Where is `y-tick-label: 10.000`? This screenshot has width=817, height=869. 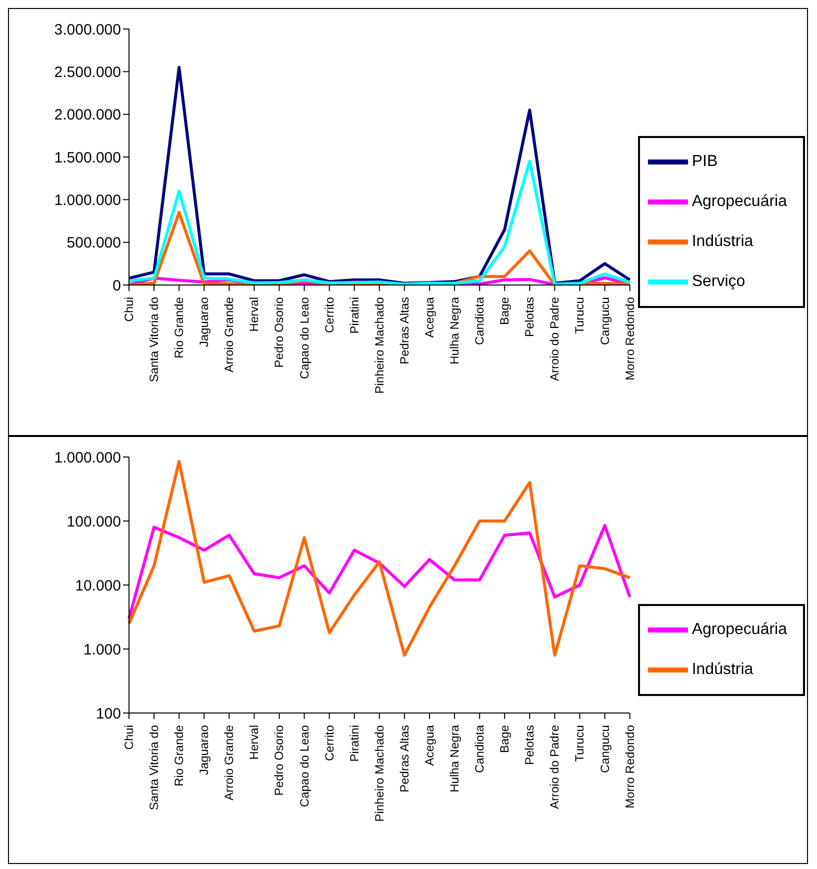
y-tick-label: 10.000 is located at coordinates (98, 585).